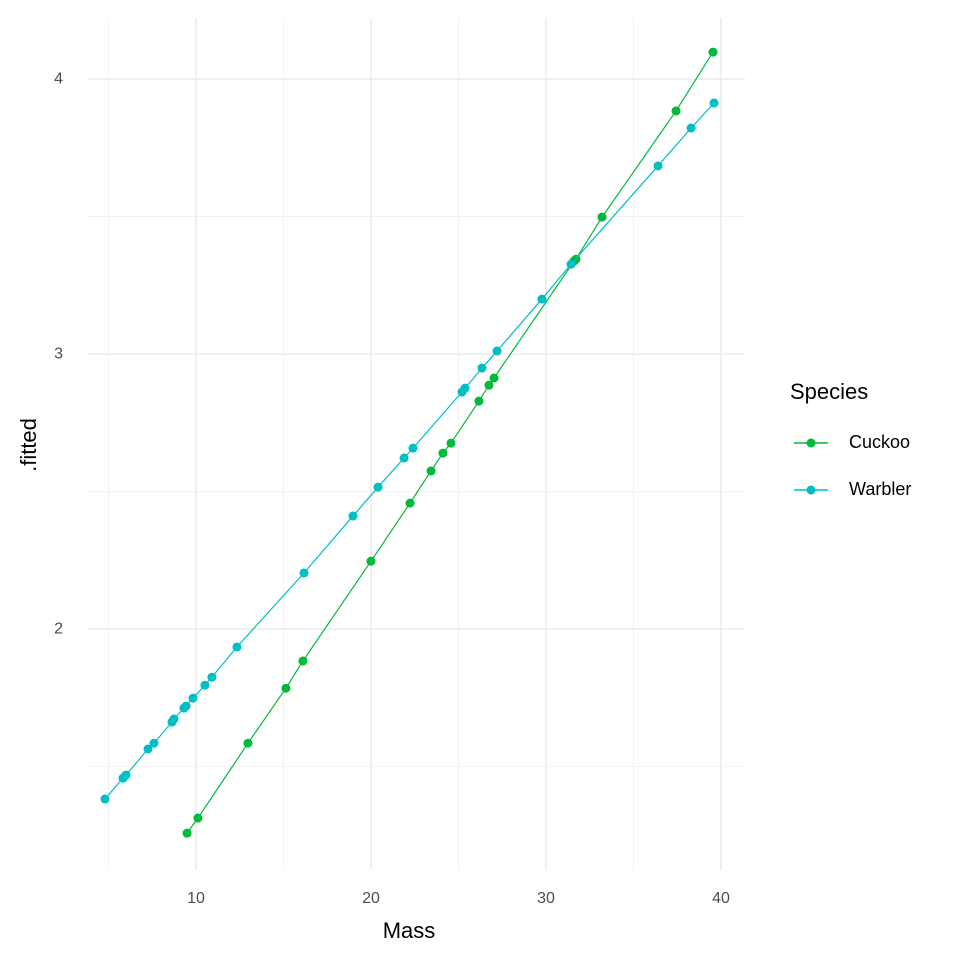 The width and height of the screenshot is (960, 960). Describe the element at coordinates (721, 898) in the screenshot. I see `x-tick-label: 40` at that location.